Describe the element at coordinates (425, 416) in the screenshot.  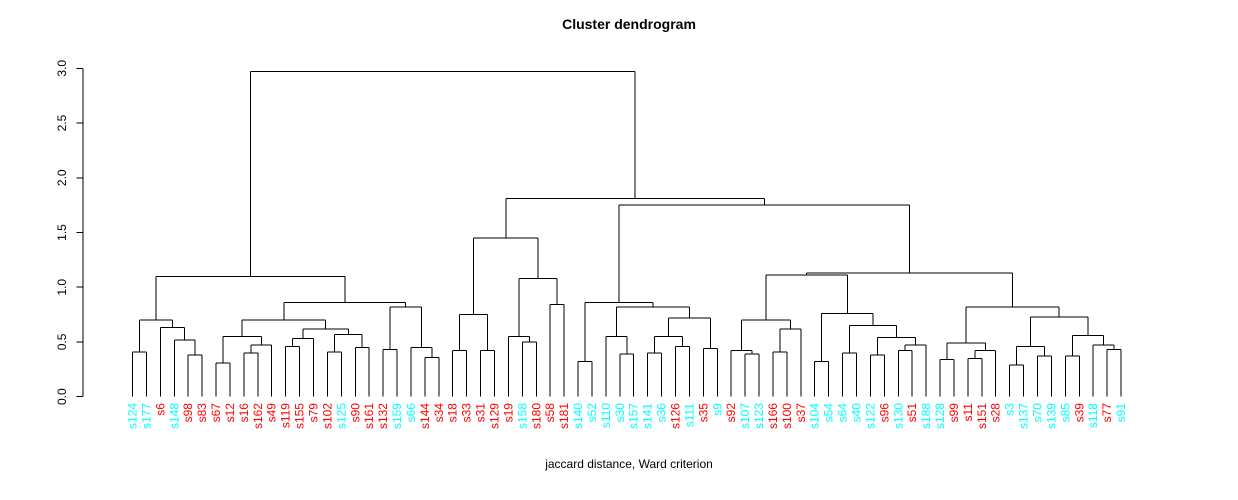
I see `leaf-label-s144: s144` at that location.